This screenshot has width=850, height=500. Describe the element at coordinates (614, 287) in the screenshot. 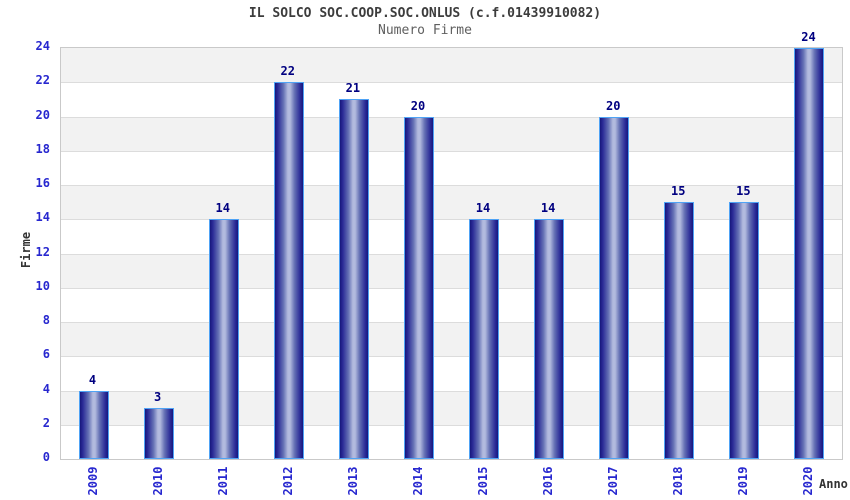

I see `bar-2017` at that location.